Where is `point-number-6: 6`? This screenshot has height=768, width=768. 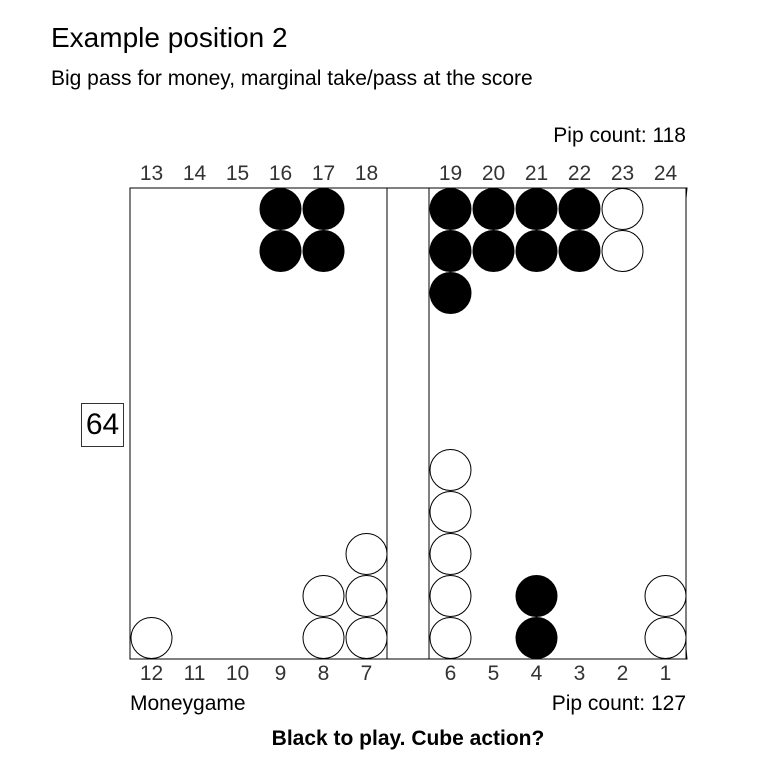
point-number-6: 6 is located at coordinates (451, 673).